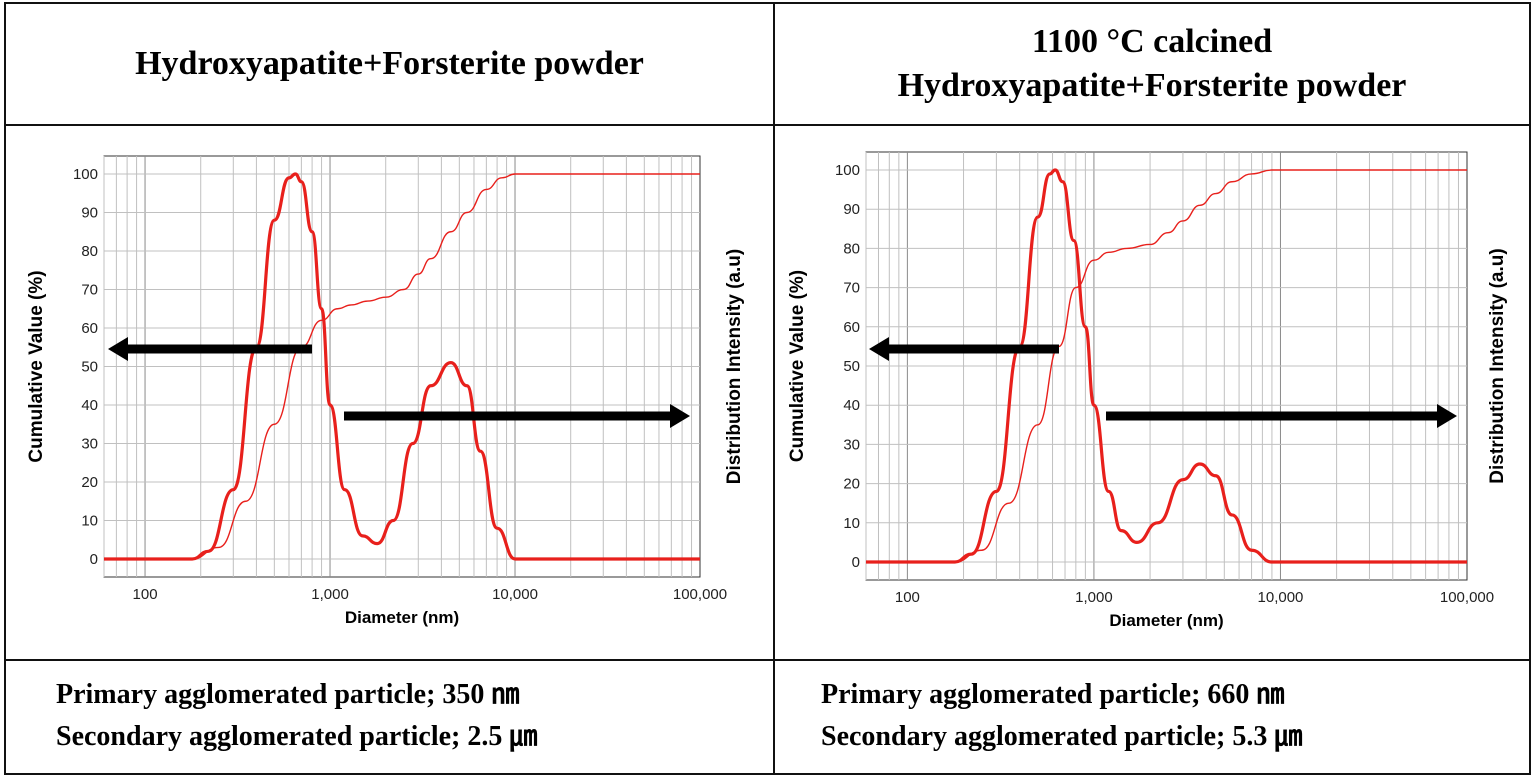  I want to click on right-panel-title-line2: Hydroxyapatite+Forsterite powder, so click(1152, 85).